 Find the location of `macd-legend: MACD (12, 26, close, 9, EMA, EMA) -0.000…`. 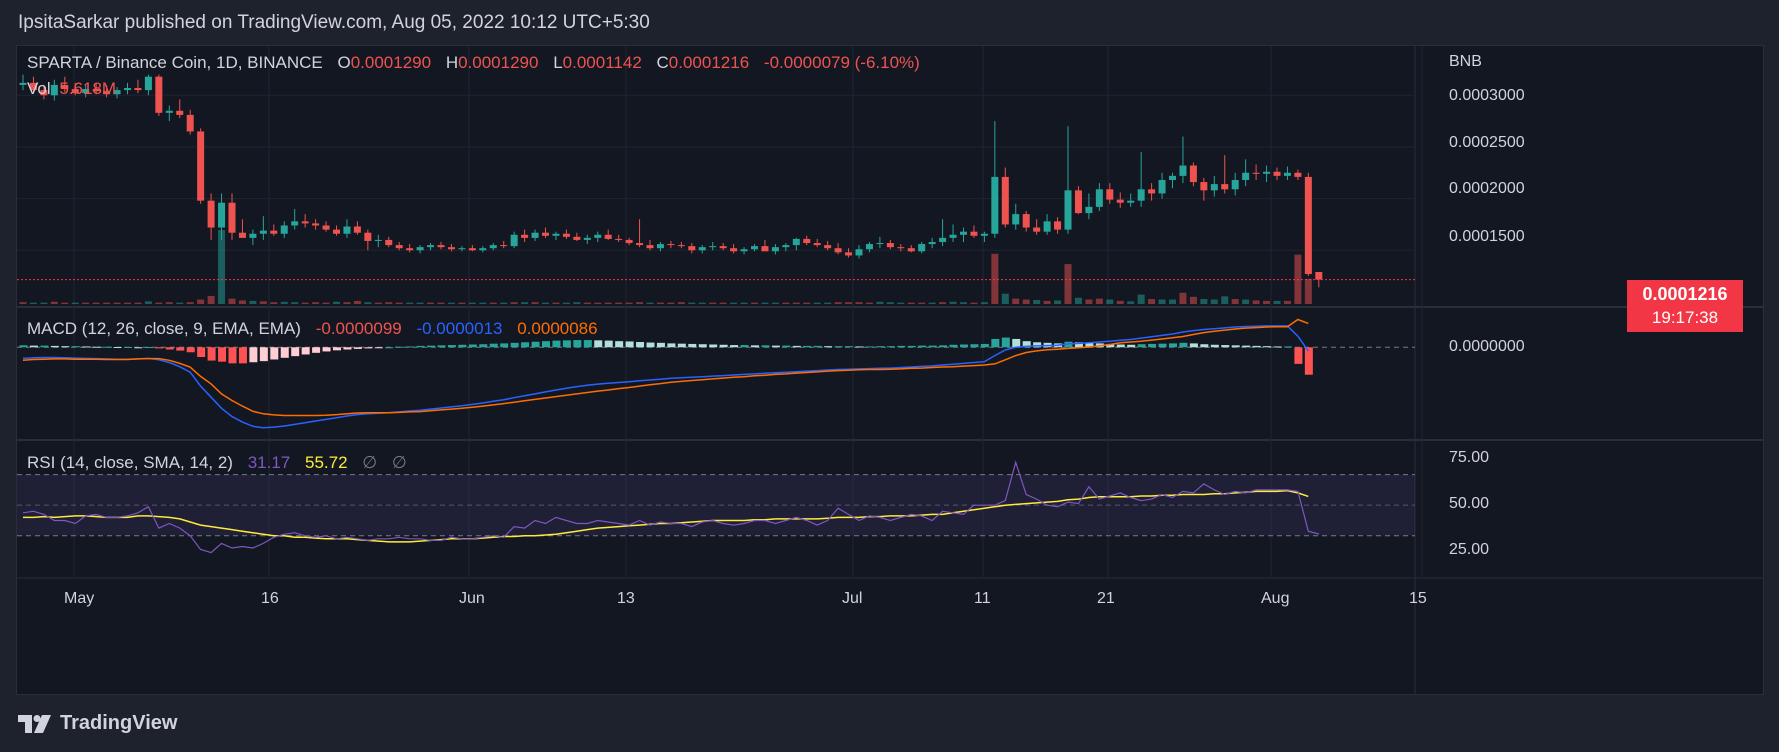

macd-legend: MACD (12, 26, close, 9, EMA, EMA) -0.000… is located at coordinates (314, 329).